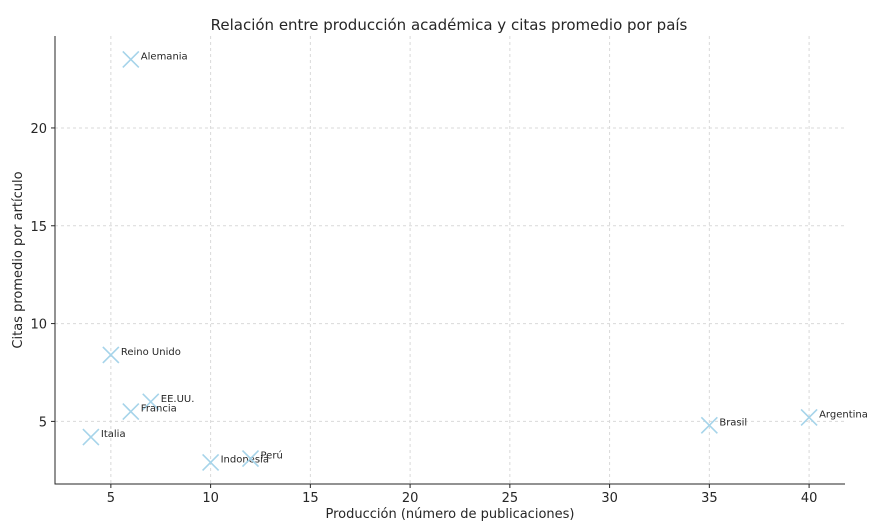 This screenshot has width=871, height=522. What do you see at coordinates (18, 259) in the screenshot?
I see `y-axis-label: Citas promedio por artículo` at bounding box center [18, 259].